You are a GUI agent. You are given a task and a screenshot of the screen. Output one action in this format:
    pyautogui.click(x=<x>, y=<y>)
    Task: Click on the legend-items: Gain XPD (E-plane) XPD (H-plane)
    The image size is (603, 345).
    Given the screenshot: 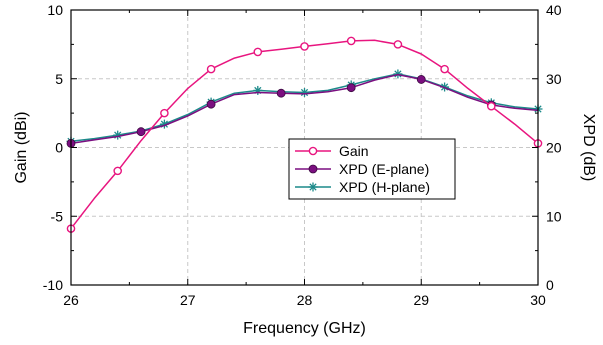 What is the action you would take?
    pyautogui.click(x=362, y=169)
    